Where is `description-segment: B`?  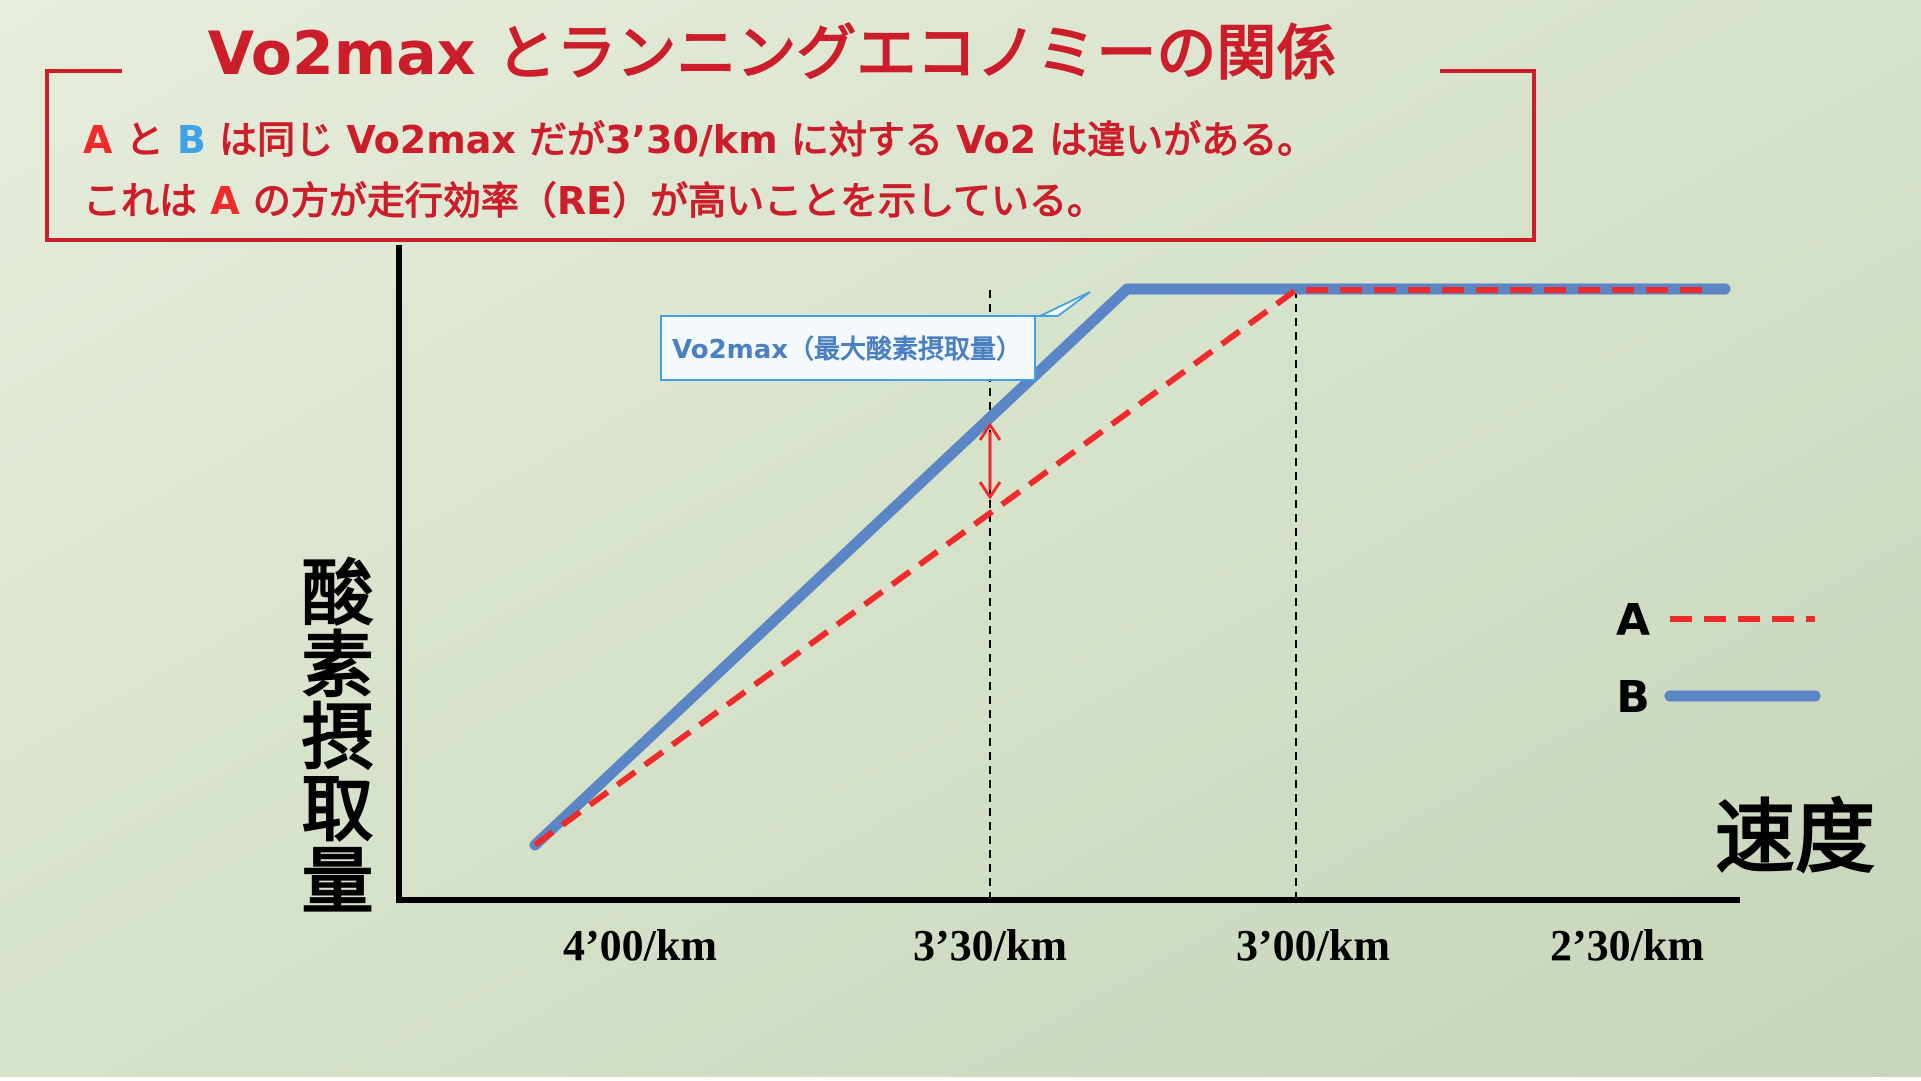
description-segment: B is located at coordinates (191, 140).